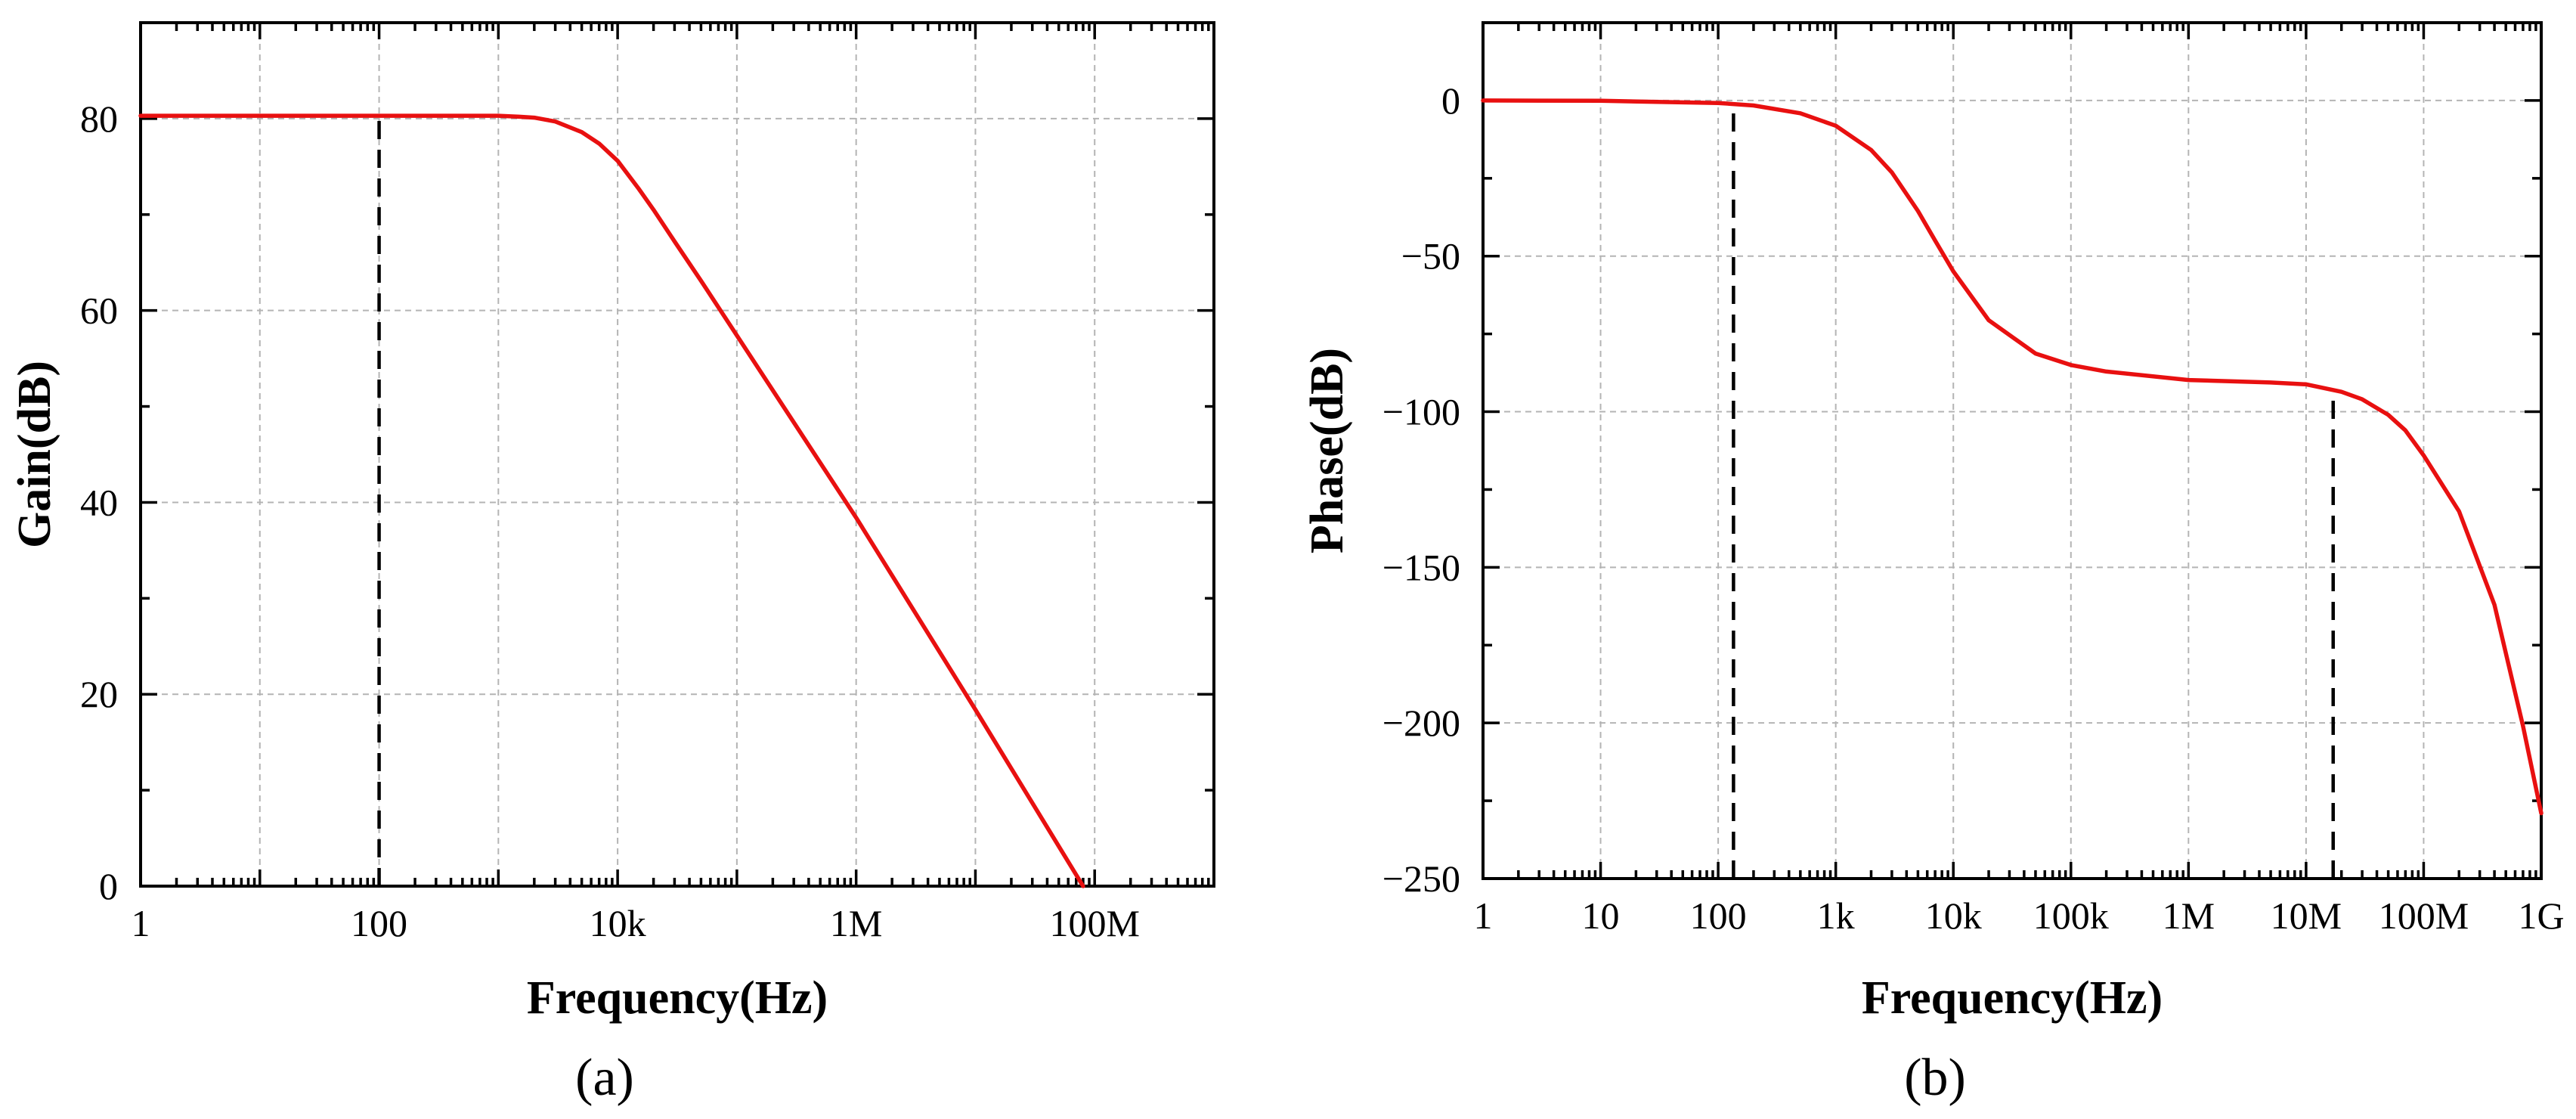 This screenshot has height=1119, width=2576. I want to click on phase-y-tick-label: −150, so click(1421, 567).